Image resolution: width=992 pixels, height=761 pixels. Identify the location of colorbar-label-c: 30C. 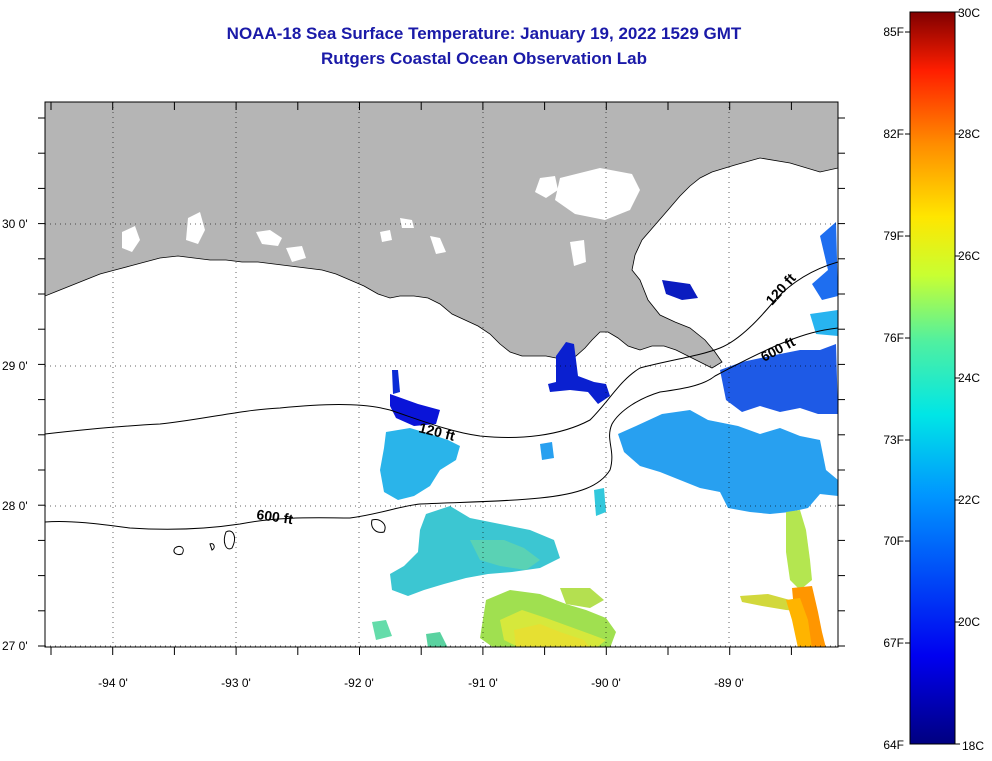
(969, 13).